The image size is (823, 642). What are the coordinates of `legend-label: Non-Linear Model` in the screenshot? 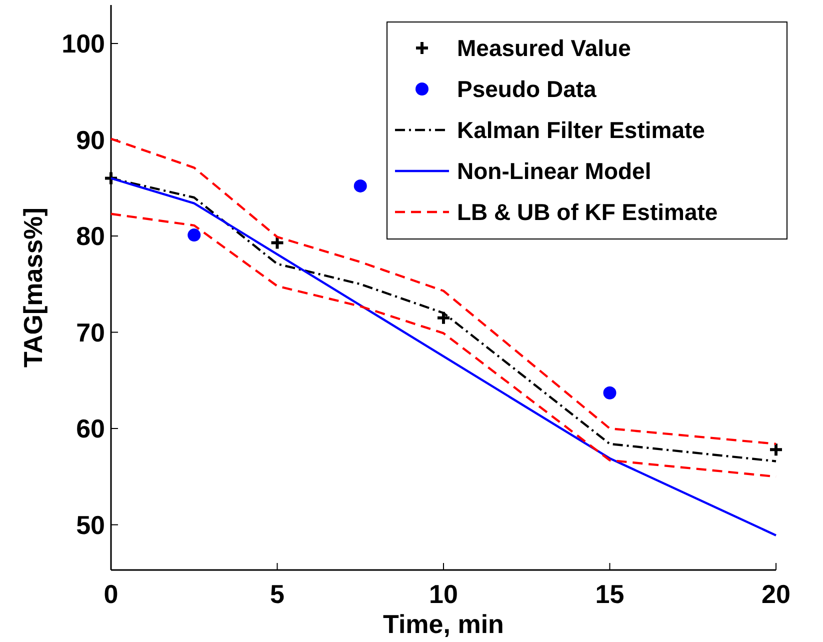 It's located at (554, 171).